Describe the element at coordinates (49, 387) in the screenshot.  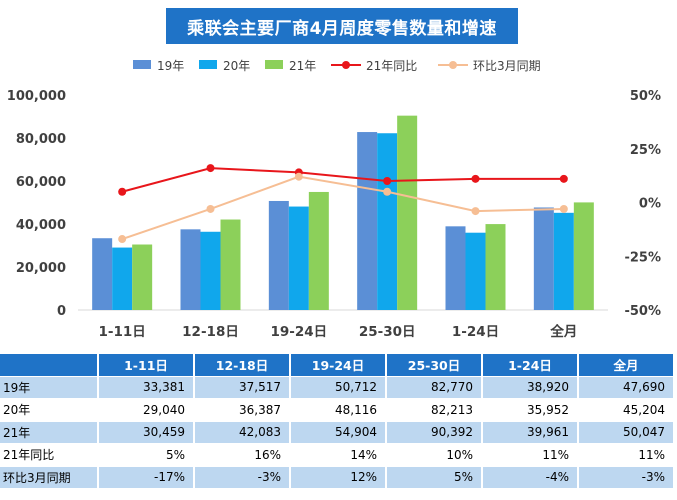
I see `table-row-label: 19年` at that location.